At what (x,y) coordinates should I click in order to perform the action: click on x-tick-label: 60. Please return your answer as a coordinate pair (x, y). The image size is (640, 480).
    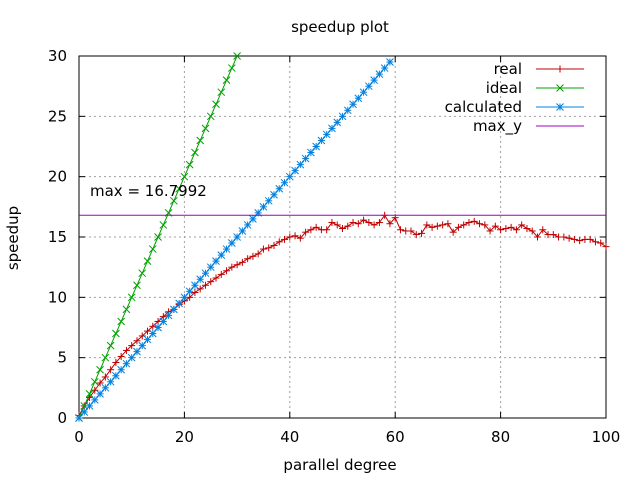
    Looking at the image, I should click on (395, 437).